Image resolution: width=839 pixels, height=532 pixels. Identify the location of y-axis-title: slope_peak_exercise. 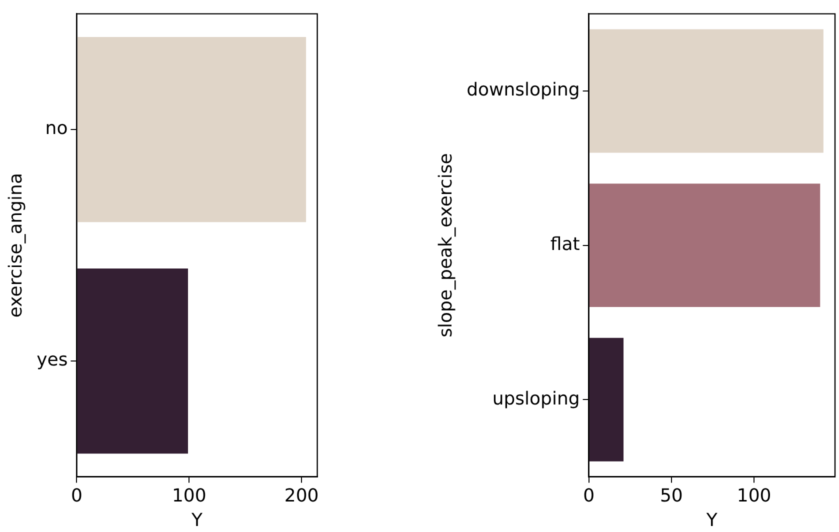
(445, 245).